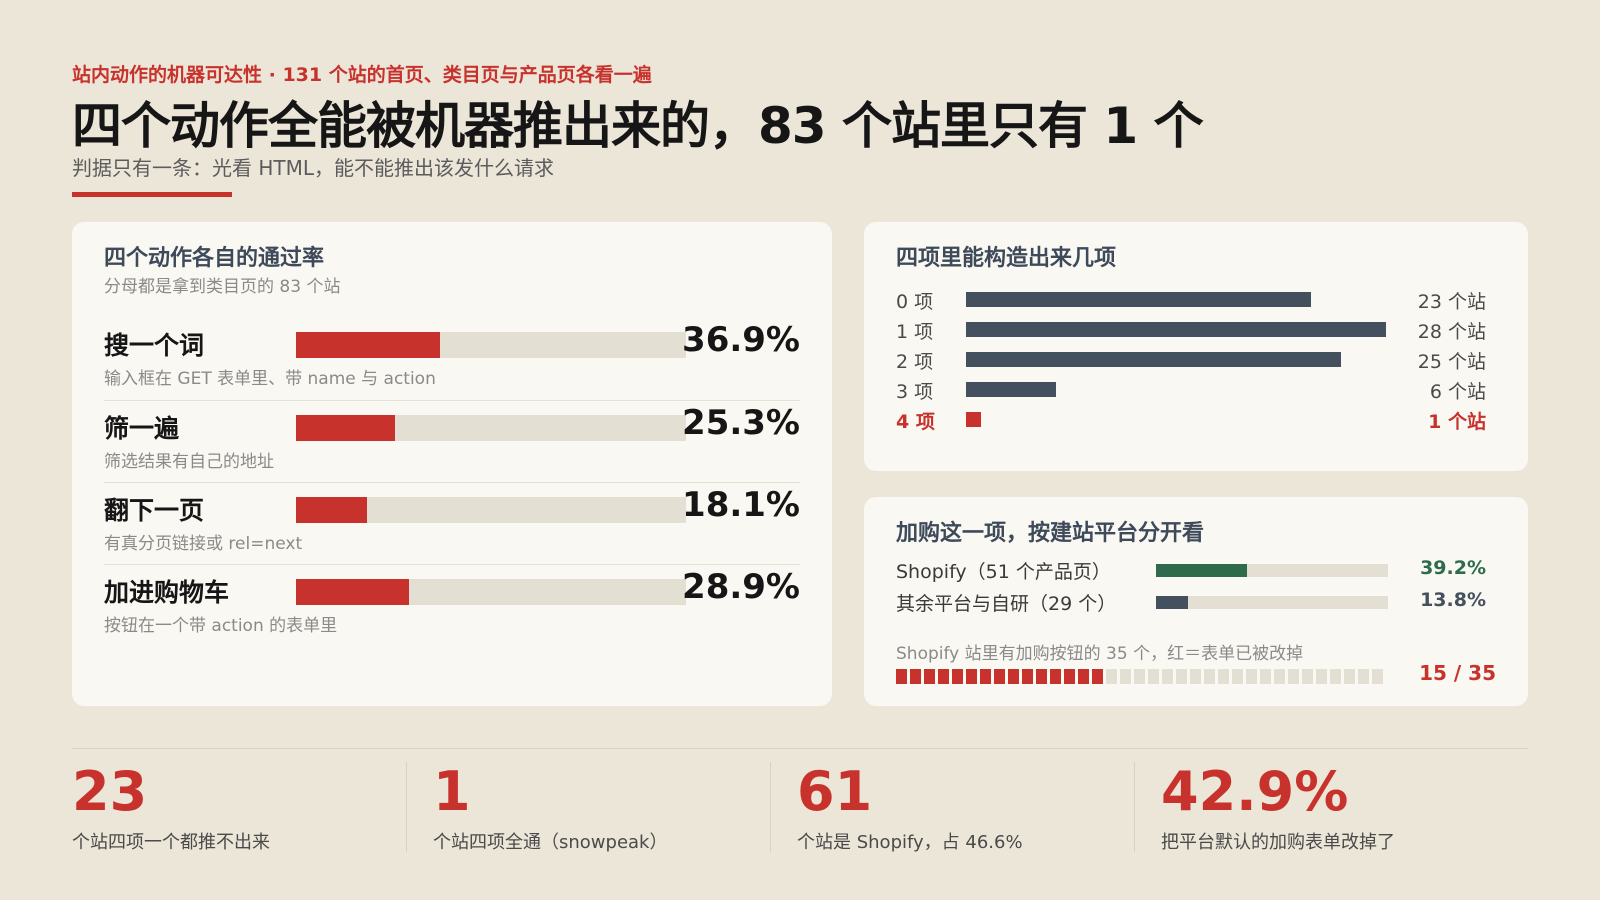 Image resolution: width=1600 pixels, height=900 pixels. Describe the element at coordinates (239, 807) in the screenshot. I see `stat-block: 23 个站四项一个都推不出来` at that location.